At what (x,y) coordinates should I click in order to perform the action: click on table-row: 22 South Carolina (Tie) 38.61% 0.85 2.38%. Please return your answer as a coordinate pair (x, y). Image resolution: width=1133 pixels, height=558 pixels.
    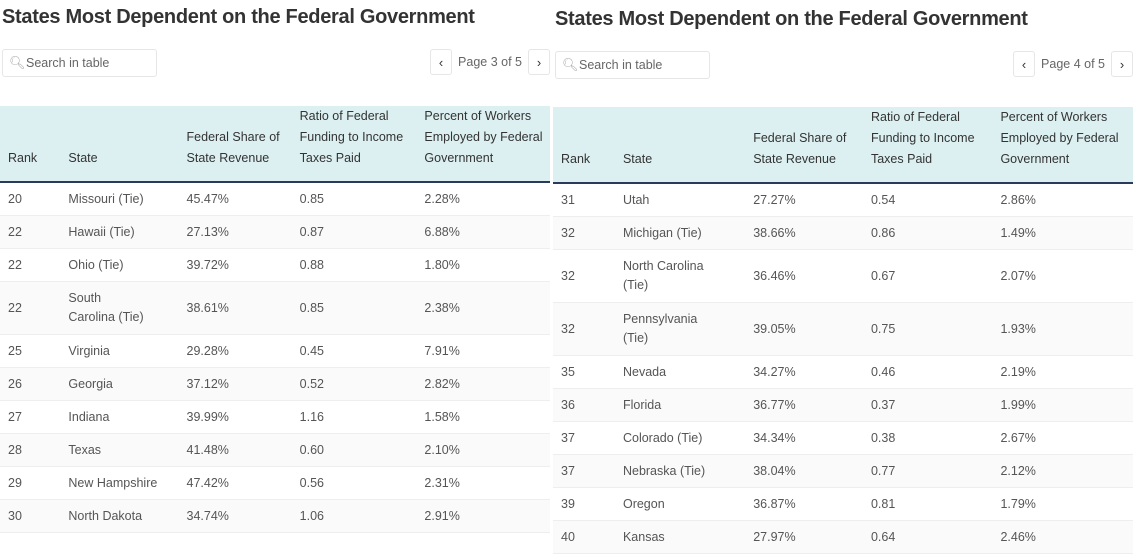
    Looking at the image, I should click on (275, 308).